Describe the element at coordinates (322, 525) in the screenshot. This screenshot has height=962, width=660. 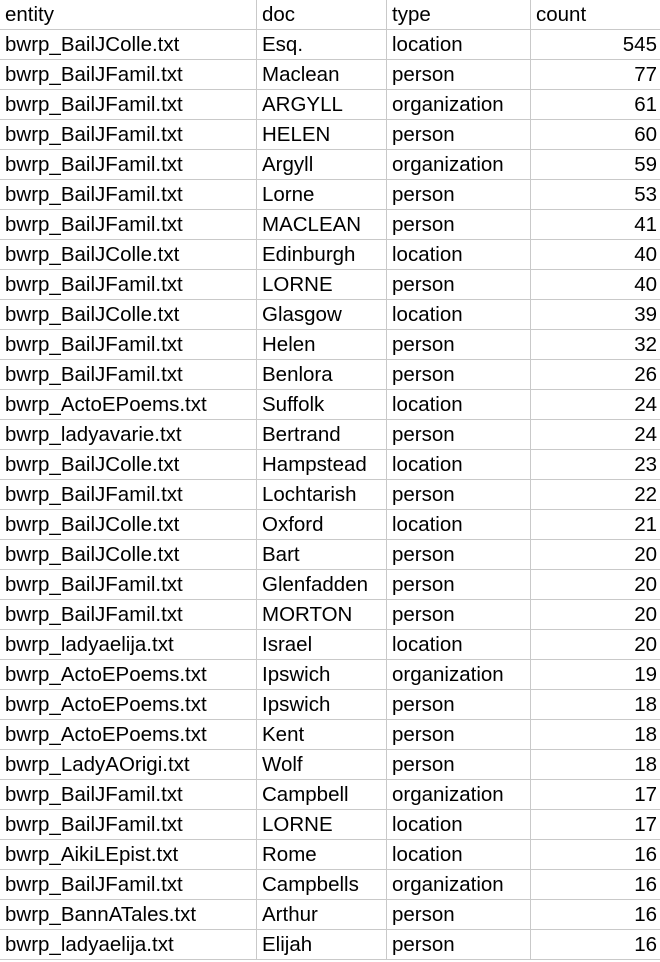
I see `cell-doc: Oxford` at that location.